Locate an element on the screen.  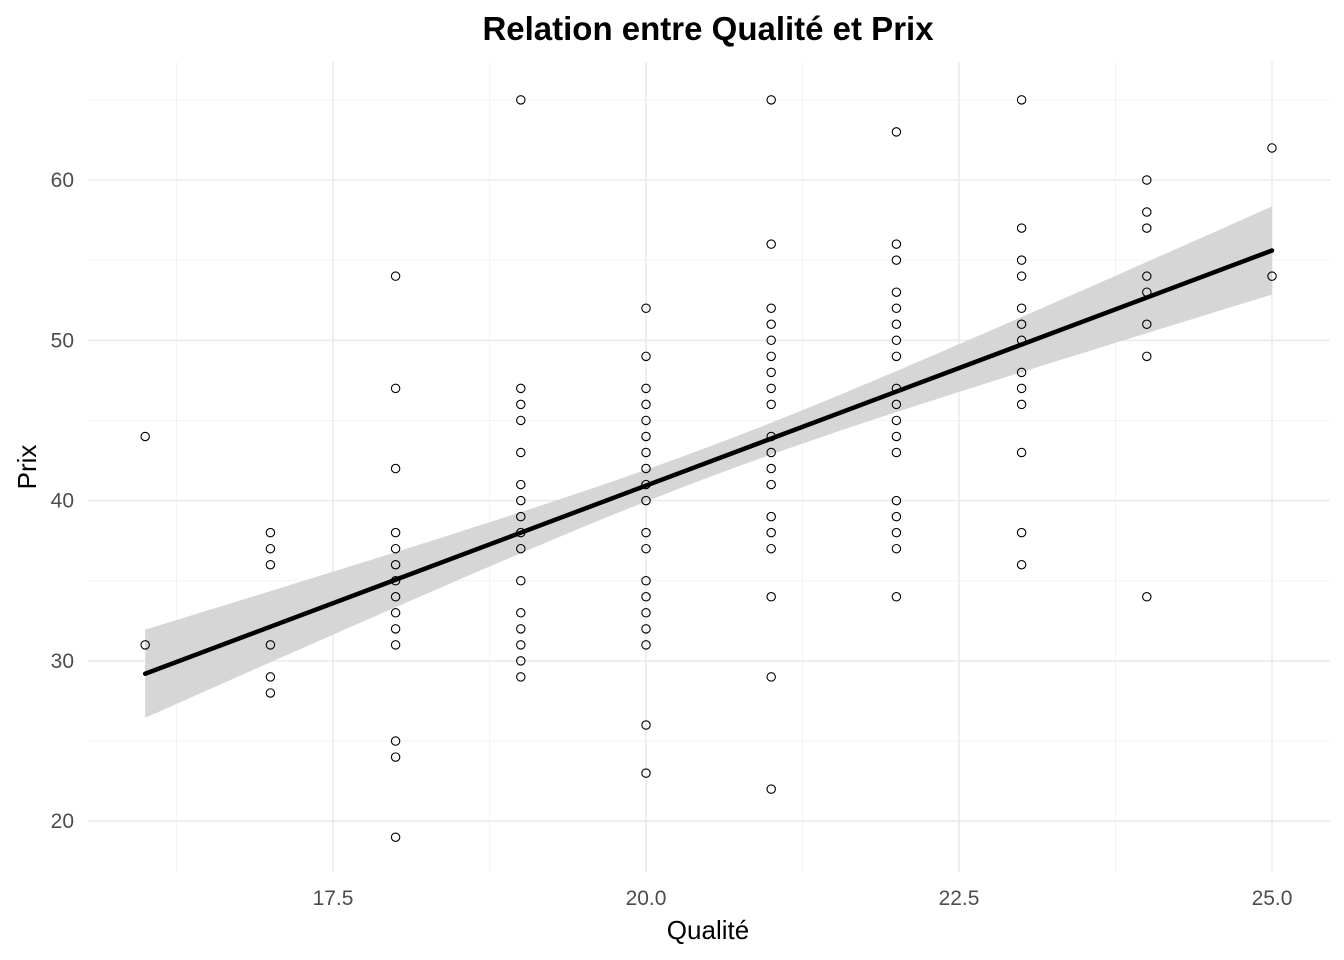
y-tick-label: 30 is located at coordinates (62, 661).